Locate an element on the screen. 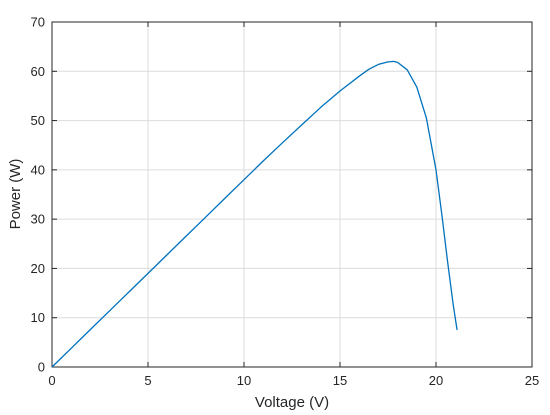 The height and width of the screenshot is (415, 550). x-tick-label: 15 is located at coordinates (340, 380).